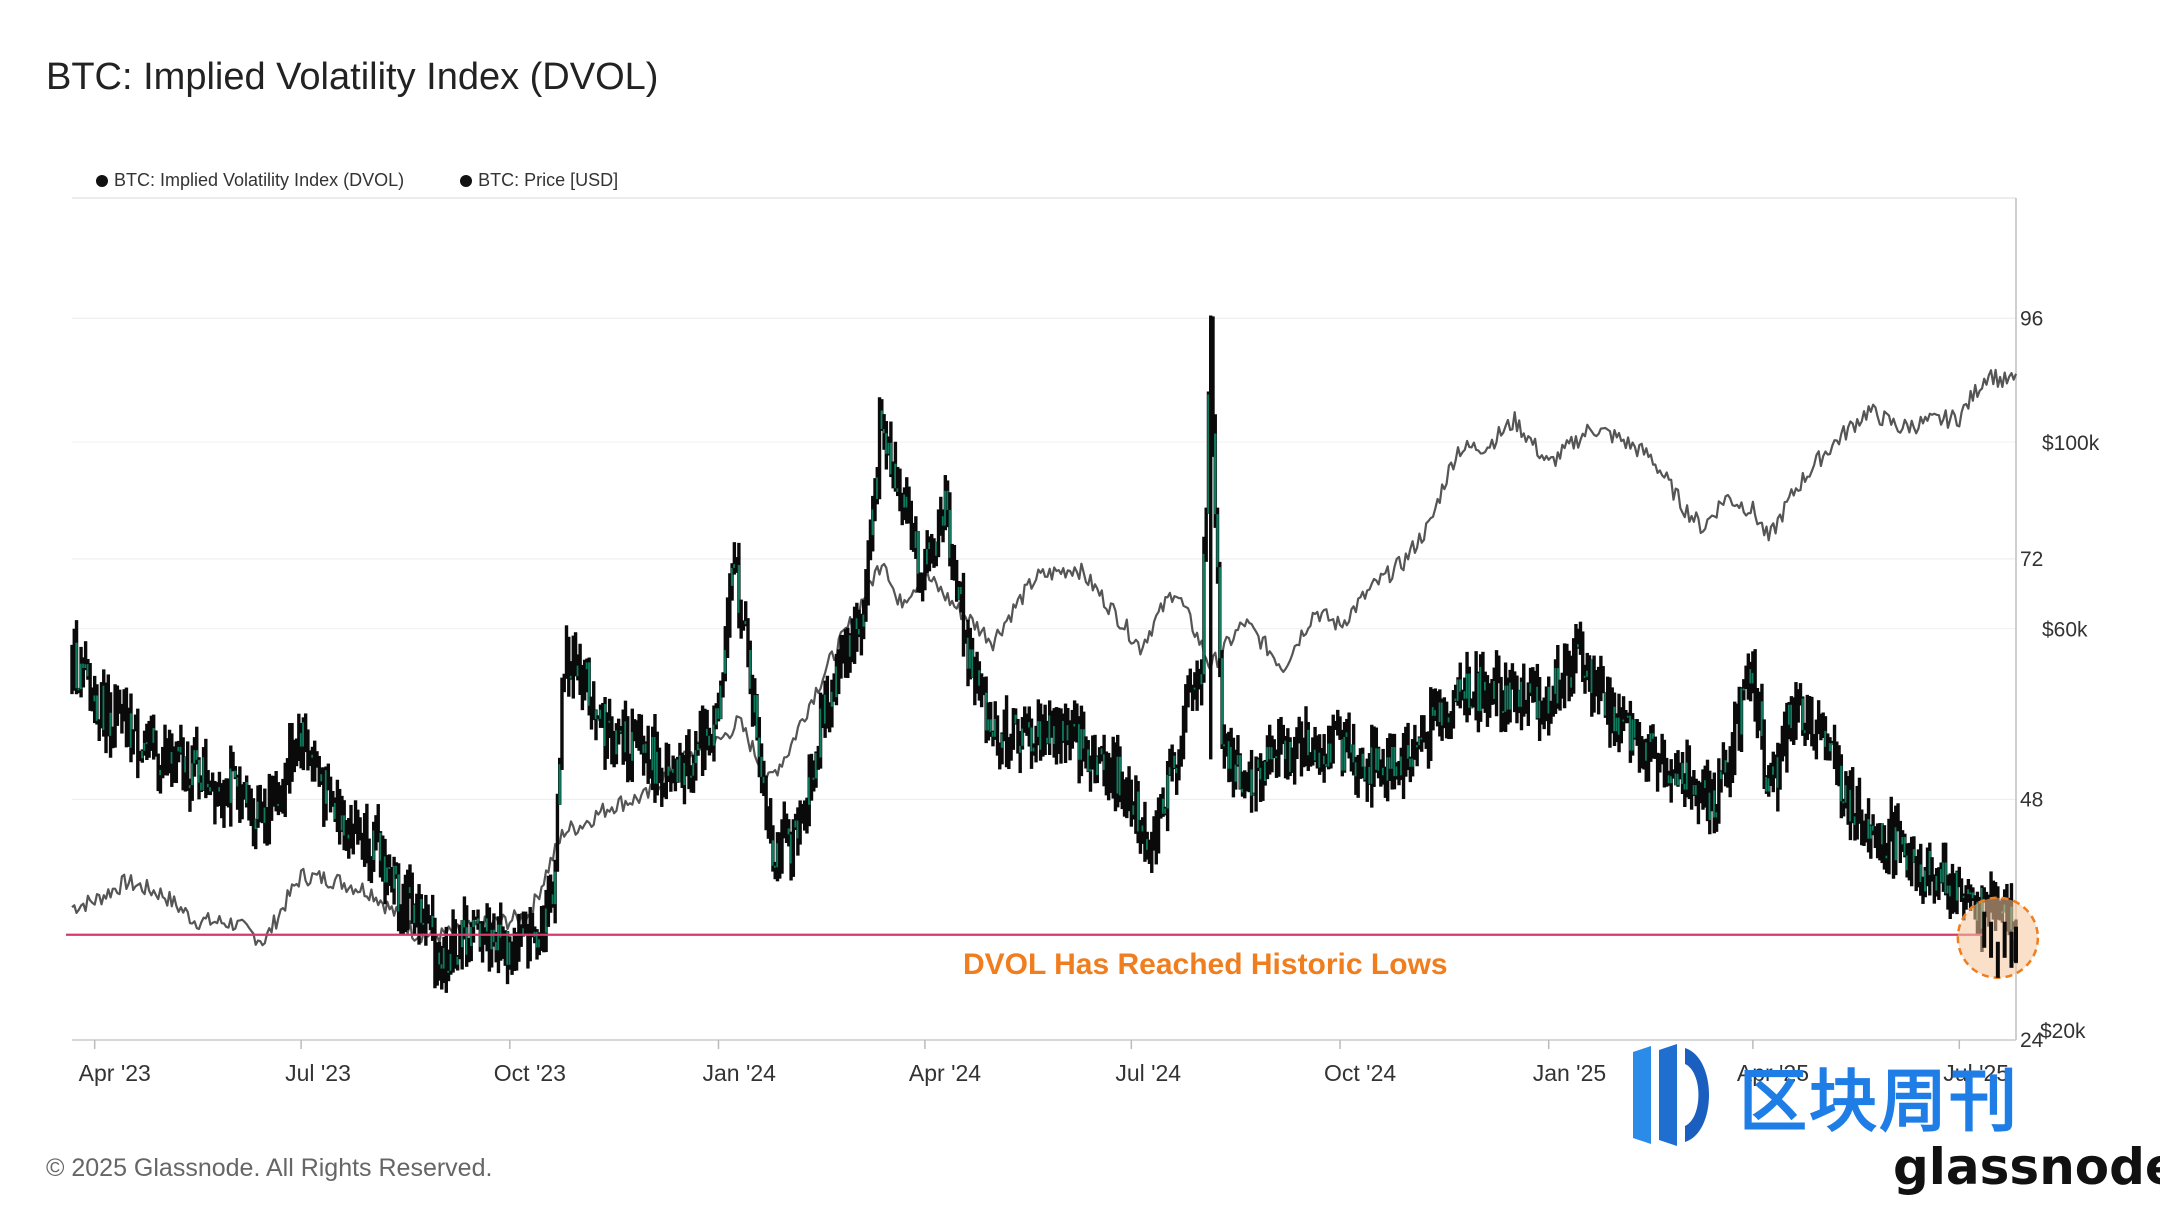 The image size is (2160, 1216). I want to click on legend-item-price: BTC: Price [USD], so click(539, 180).